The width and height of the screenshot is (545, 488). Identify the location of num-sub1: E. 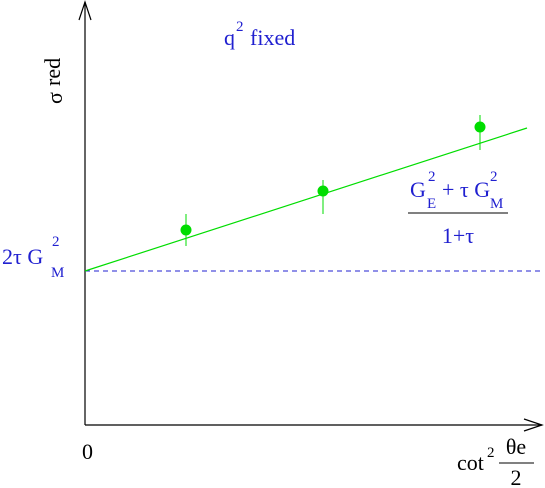
(431, 204).